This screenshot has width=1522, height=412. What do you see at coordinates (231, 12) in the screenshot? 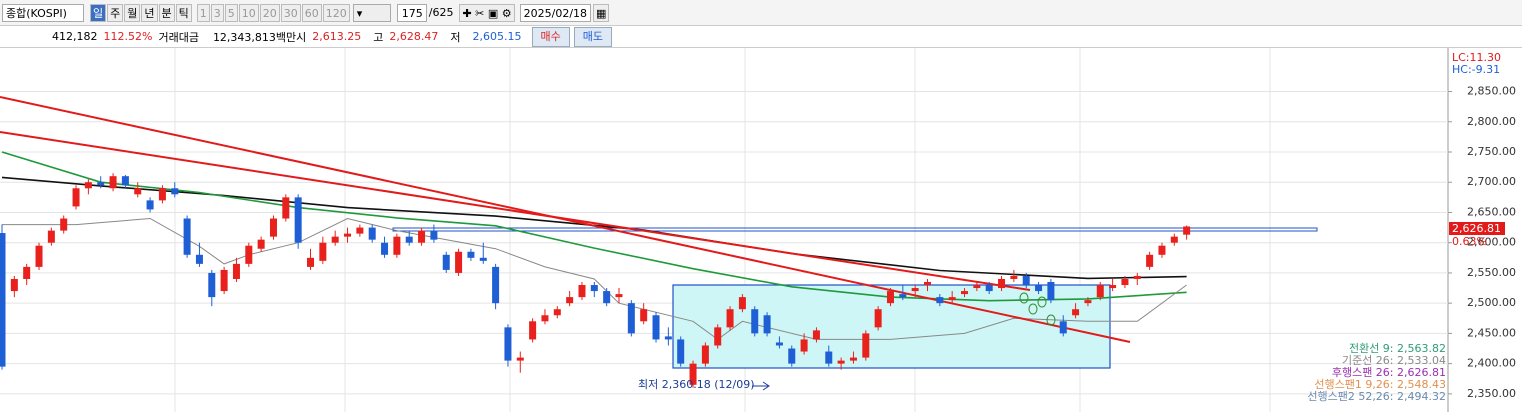
I see `interval-button: 5` at bounding box center [231, 12].